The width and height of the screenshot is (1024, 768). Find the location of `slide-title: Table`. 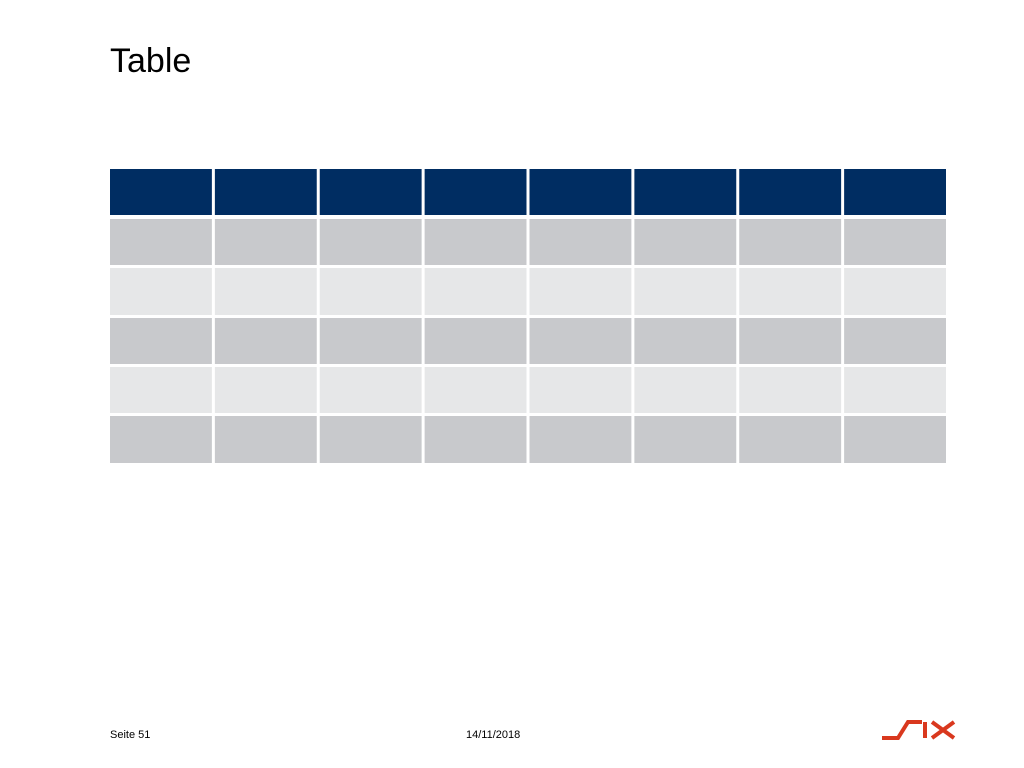

slide-title: Table is located at coordinates (151, 61).